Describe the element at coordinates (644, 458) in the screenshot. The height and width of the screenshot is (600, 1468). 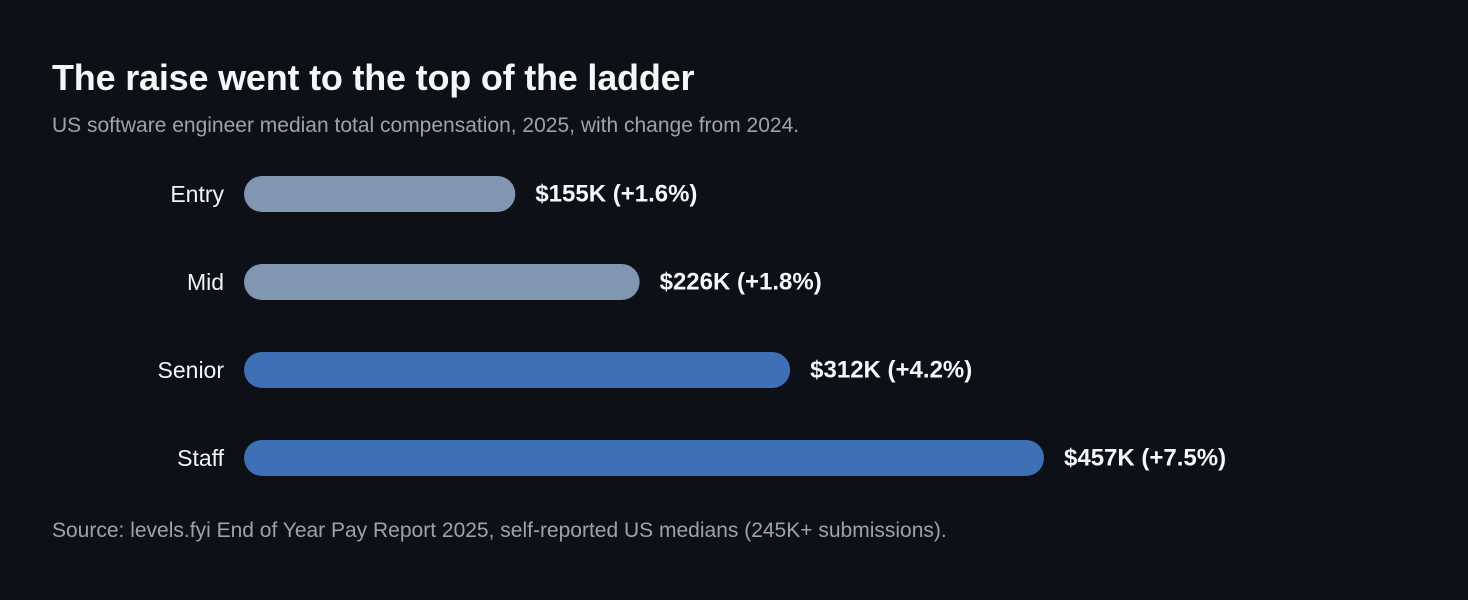
I see `bar-staff` at that location.